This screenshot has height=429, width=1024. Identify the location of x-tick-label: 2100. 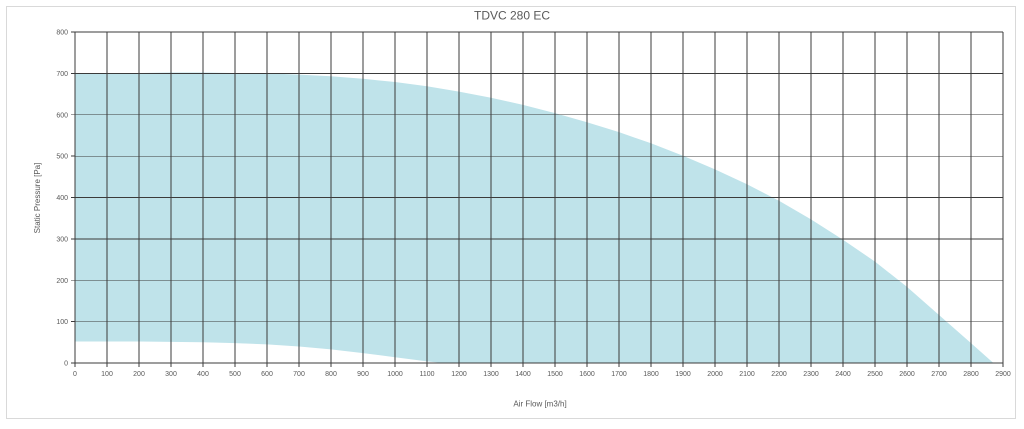
(747, 374).